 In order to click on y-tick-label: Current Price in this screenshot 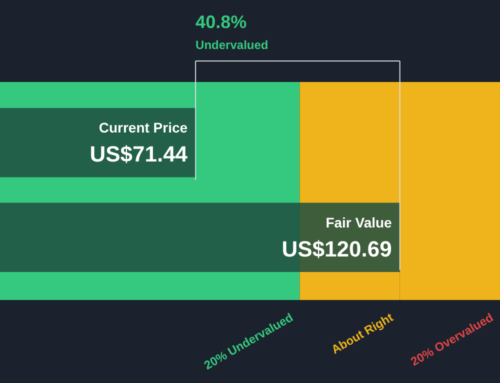, I will do `click(143, 128)`.